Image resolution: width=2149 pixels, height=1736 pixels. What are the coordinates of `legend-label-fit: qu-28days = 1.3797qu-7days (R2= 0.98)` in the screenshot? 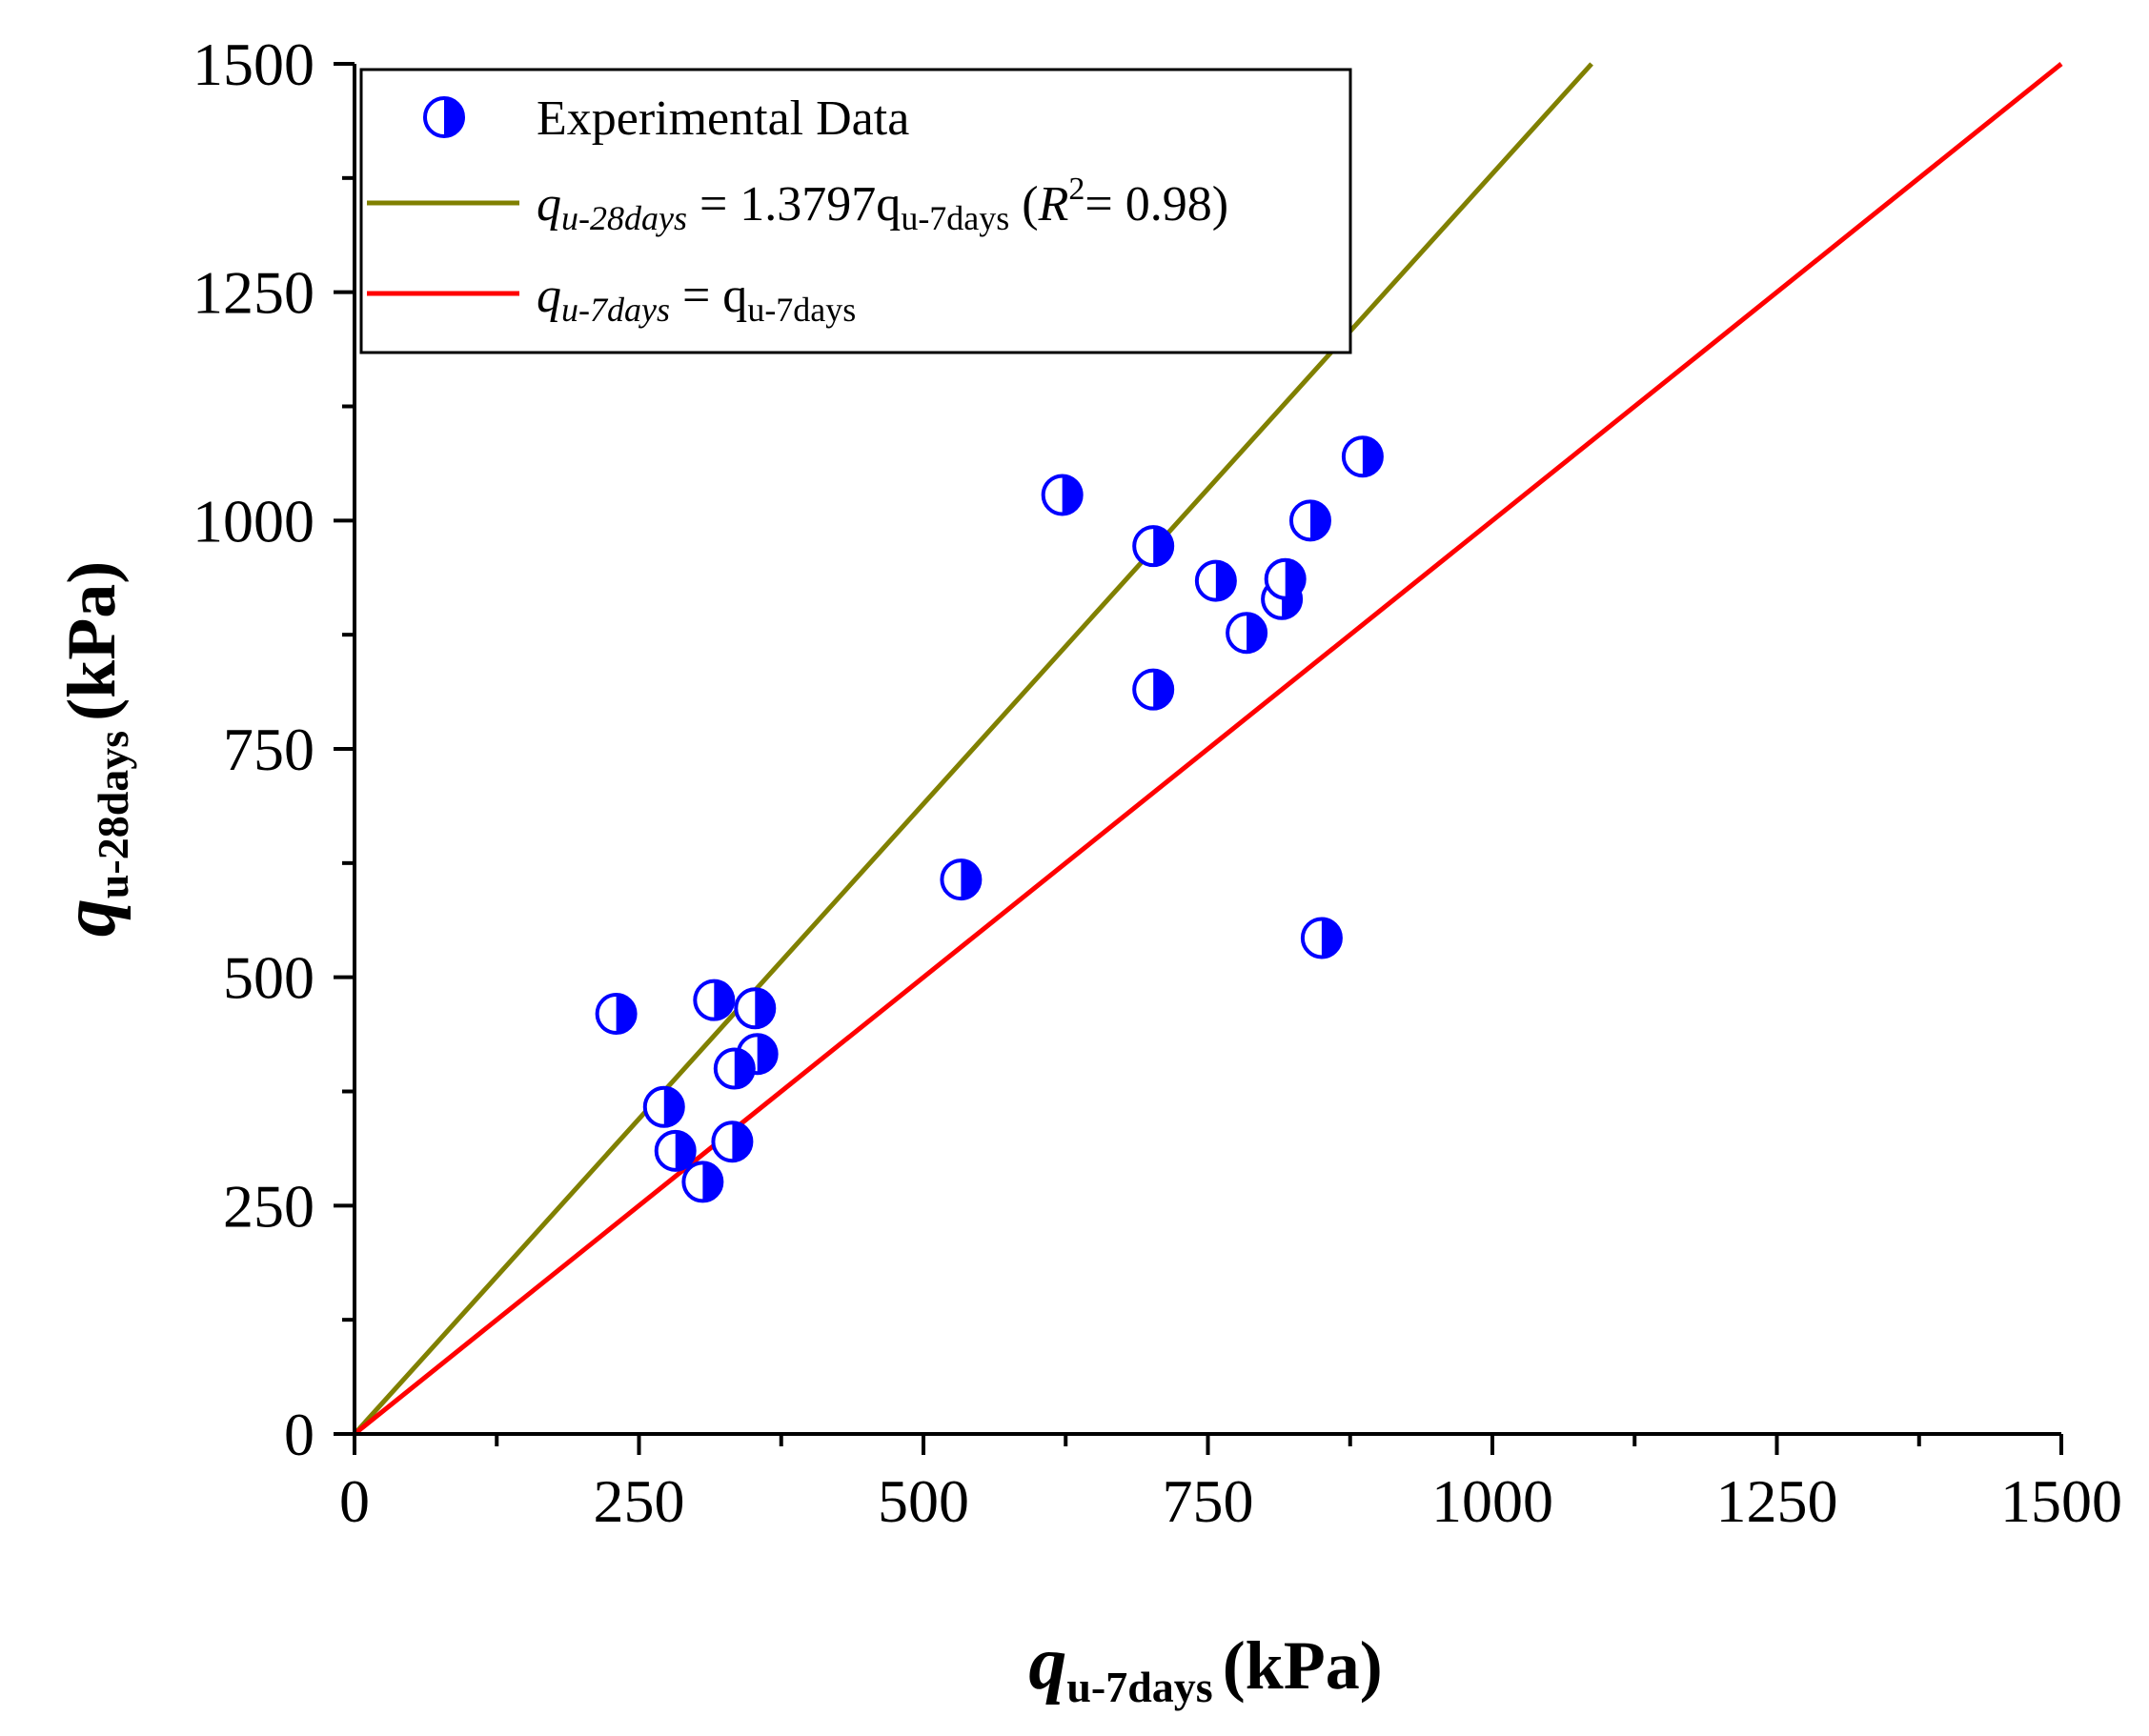 It's located at (882, 204).